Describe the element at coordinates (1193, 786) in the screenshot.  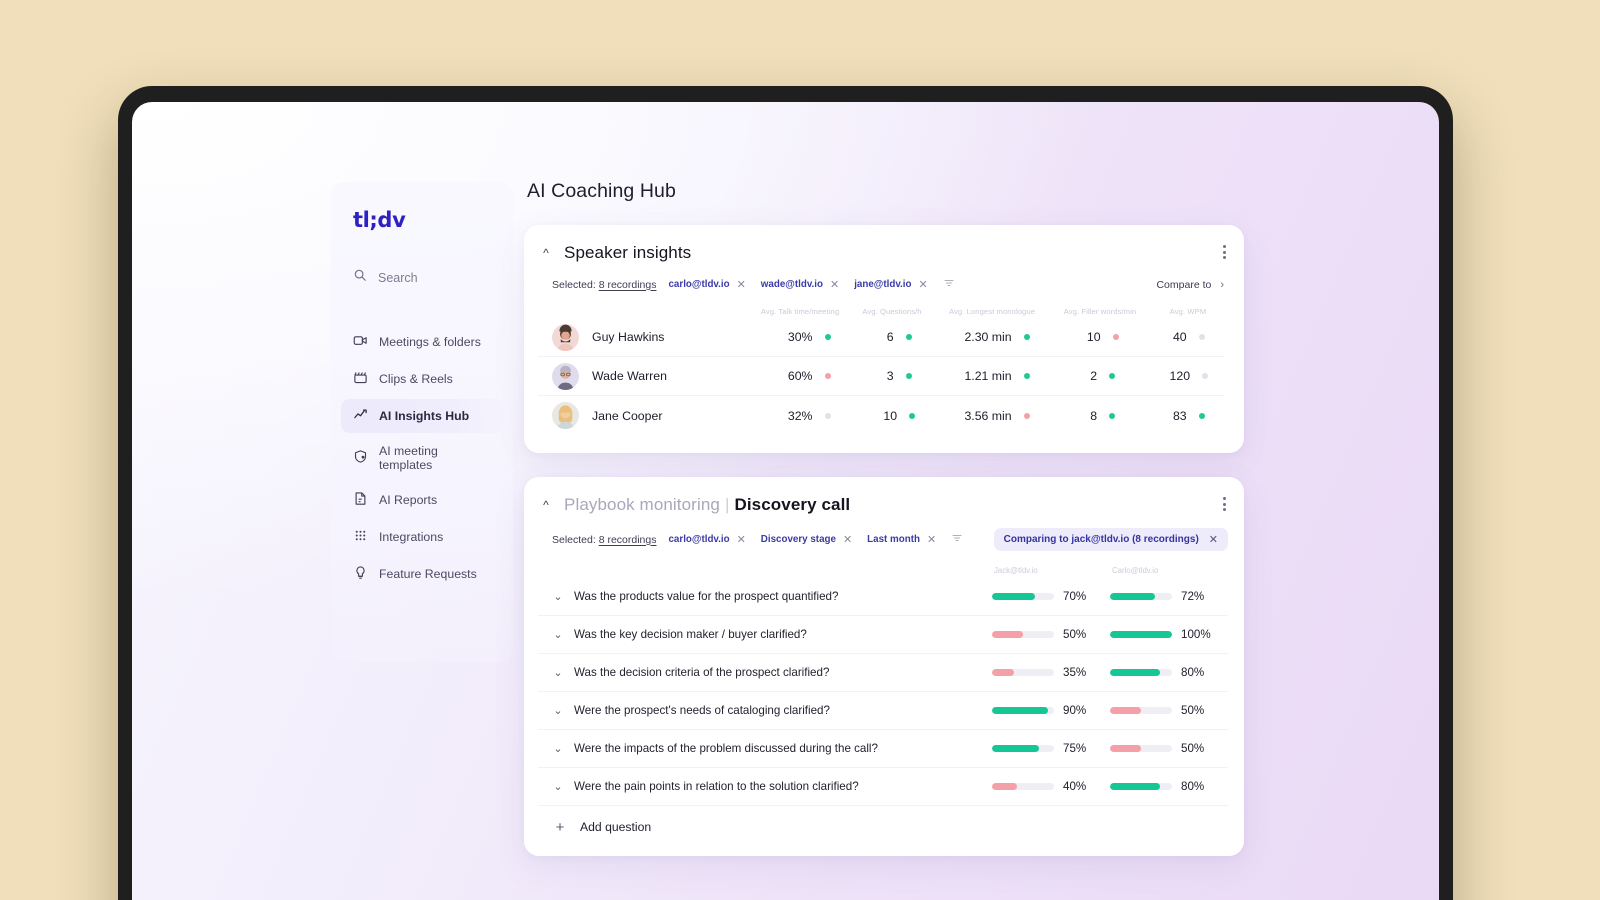
I see `progress-value-carlo: 80%` at that location.